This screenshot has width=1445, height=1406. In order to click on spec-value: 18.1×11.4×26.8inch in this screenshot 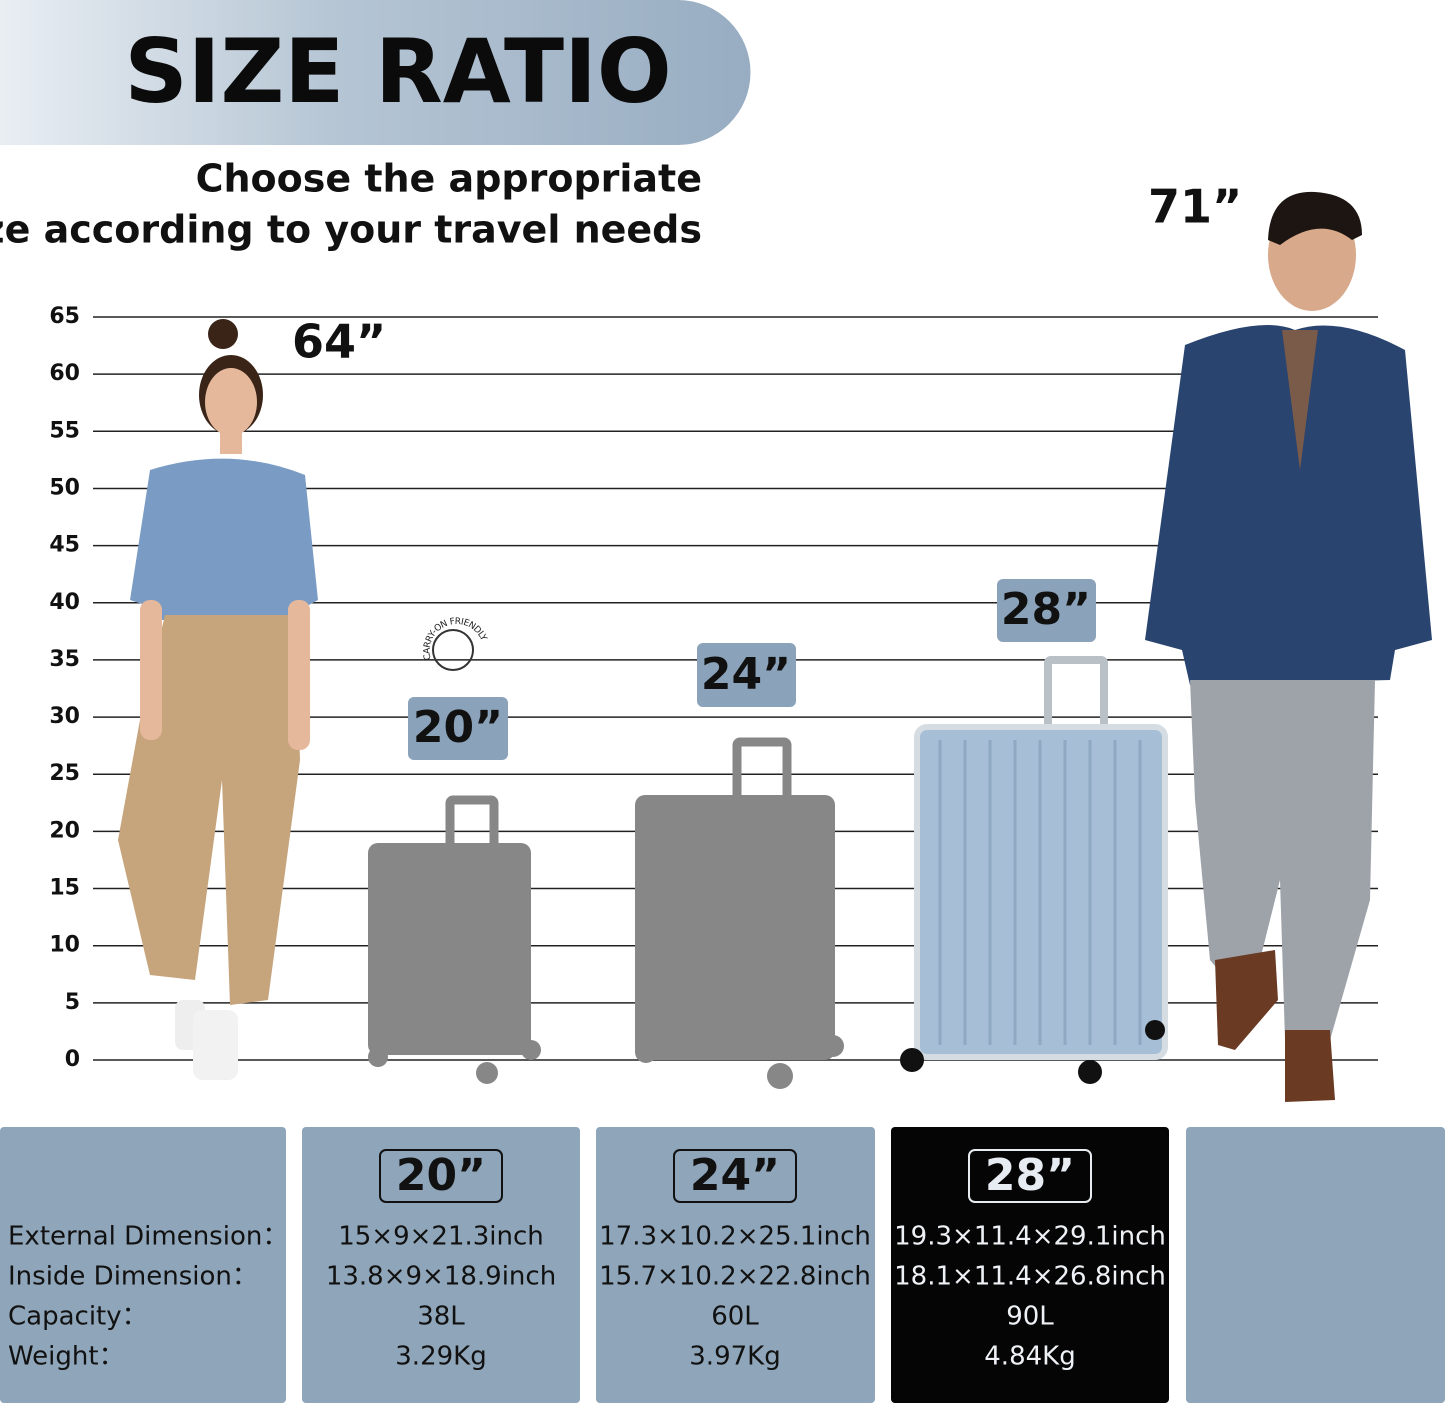, I will do `click(1030, 1277)`.